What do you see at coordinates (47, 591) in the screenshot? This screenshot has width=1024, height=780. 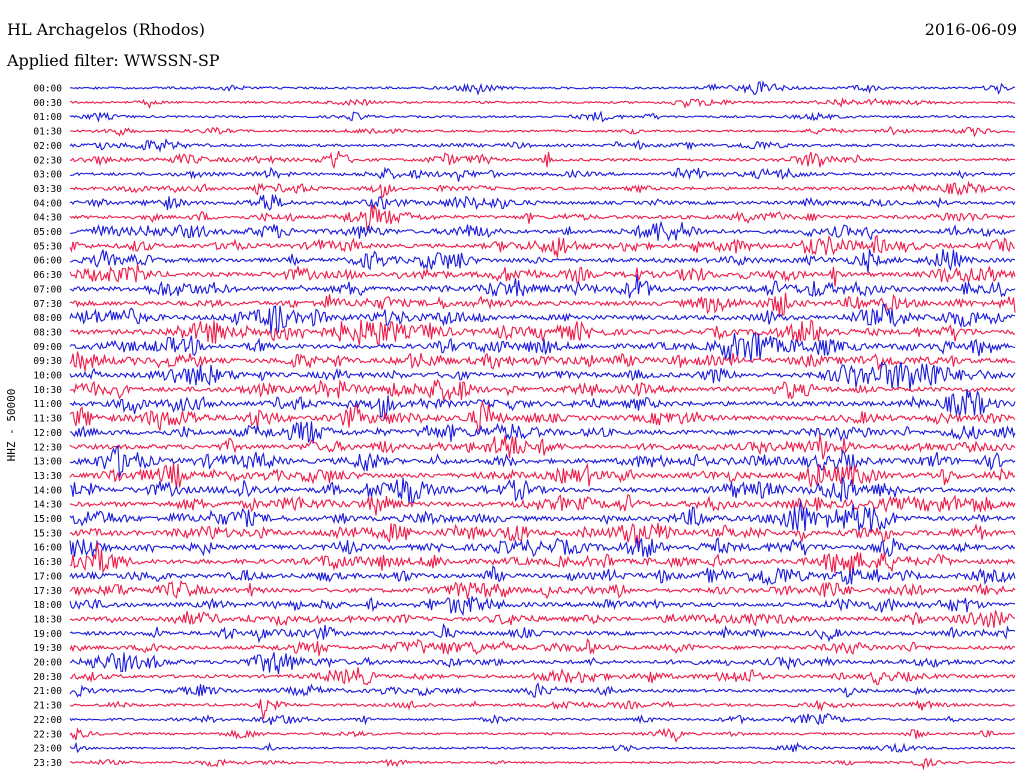 I see `row-label: 17:30` at bounding box center [47, 591].